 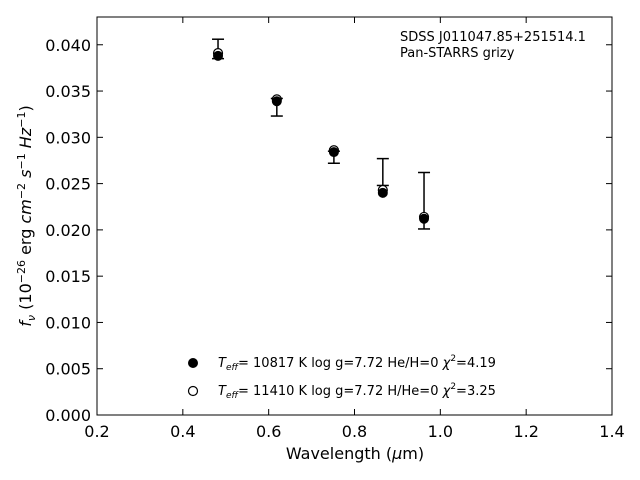 I want to click on y-tick-label: 0.030, so click(x=68, y=137).